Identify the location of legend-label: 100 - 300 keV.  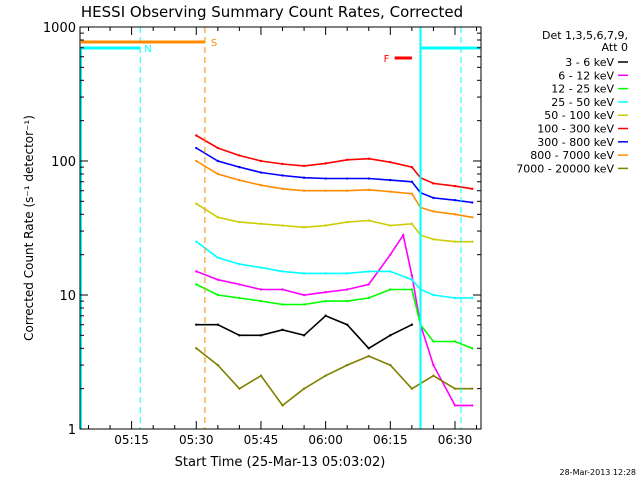
(575, 129).